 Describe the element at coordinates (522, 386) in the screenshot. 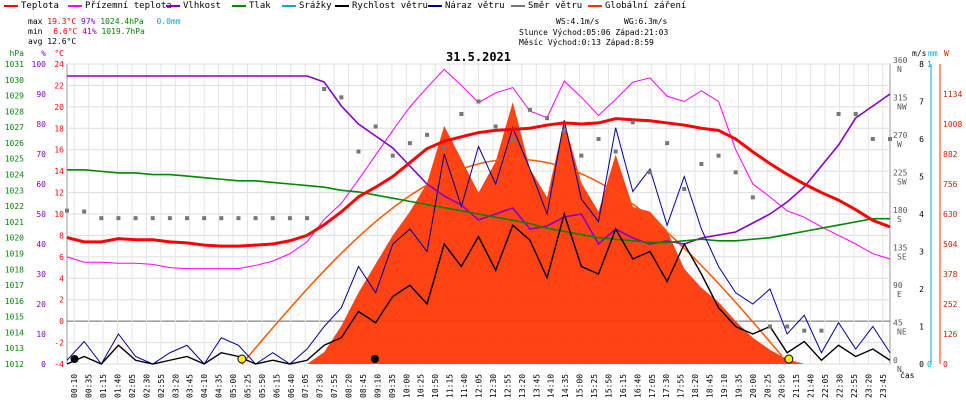

I see `time-tick: 13:20` at that location.